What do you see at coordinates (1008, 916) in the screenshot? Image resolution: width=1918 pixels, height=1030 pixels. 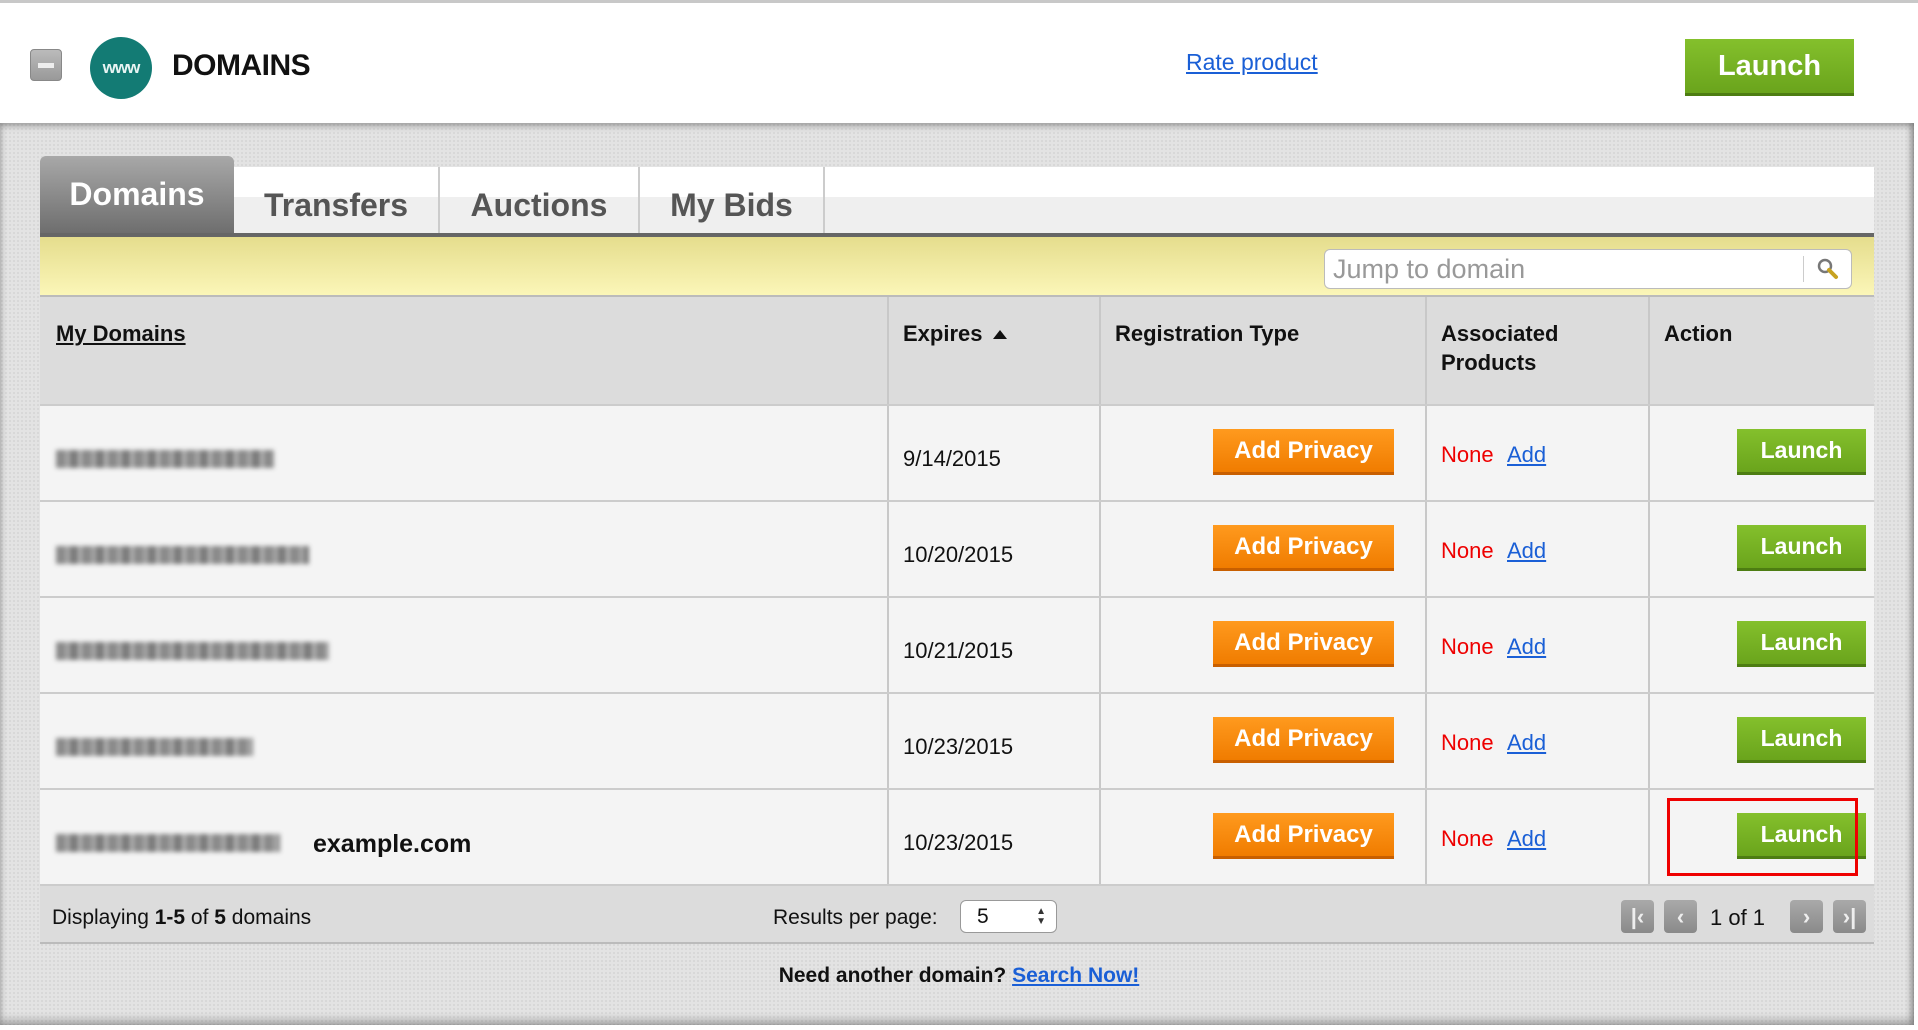 I see `results-per-page-select: 5 ▲ ▼` at bounding box center [1008, 916].